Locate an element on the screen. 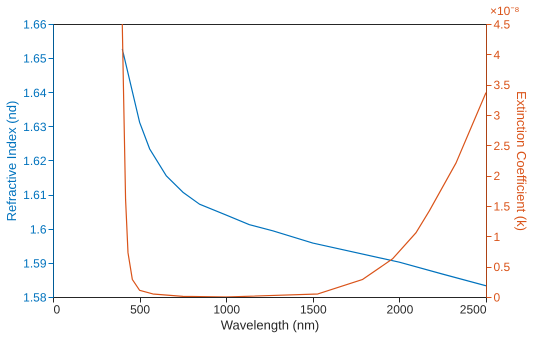  y2-tick-label: 2 is located at coordinates (497, 176).